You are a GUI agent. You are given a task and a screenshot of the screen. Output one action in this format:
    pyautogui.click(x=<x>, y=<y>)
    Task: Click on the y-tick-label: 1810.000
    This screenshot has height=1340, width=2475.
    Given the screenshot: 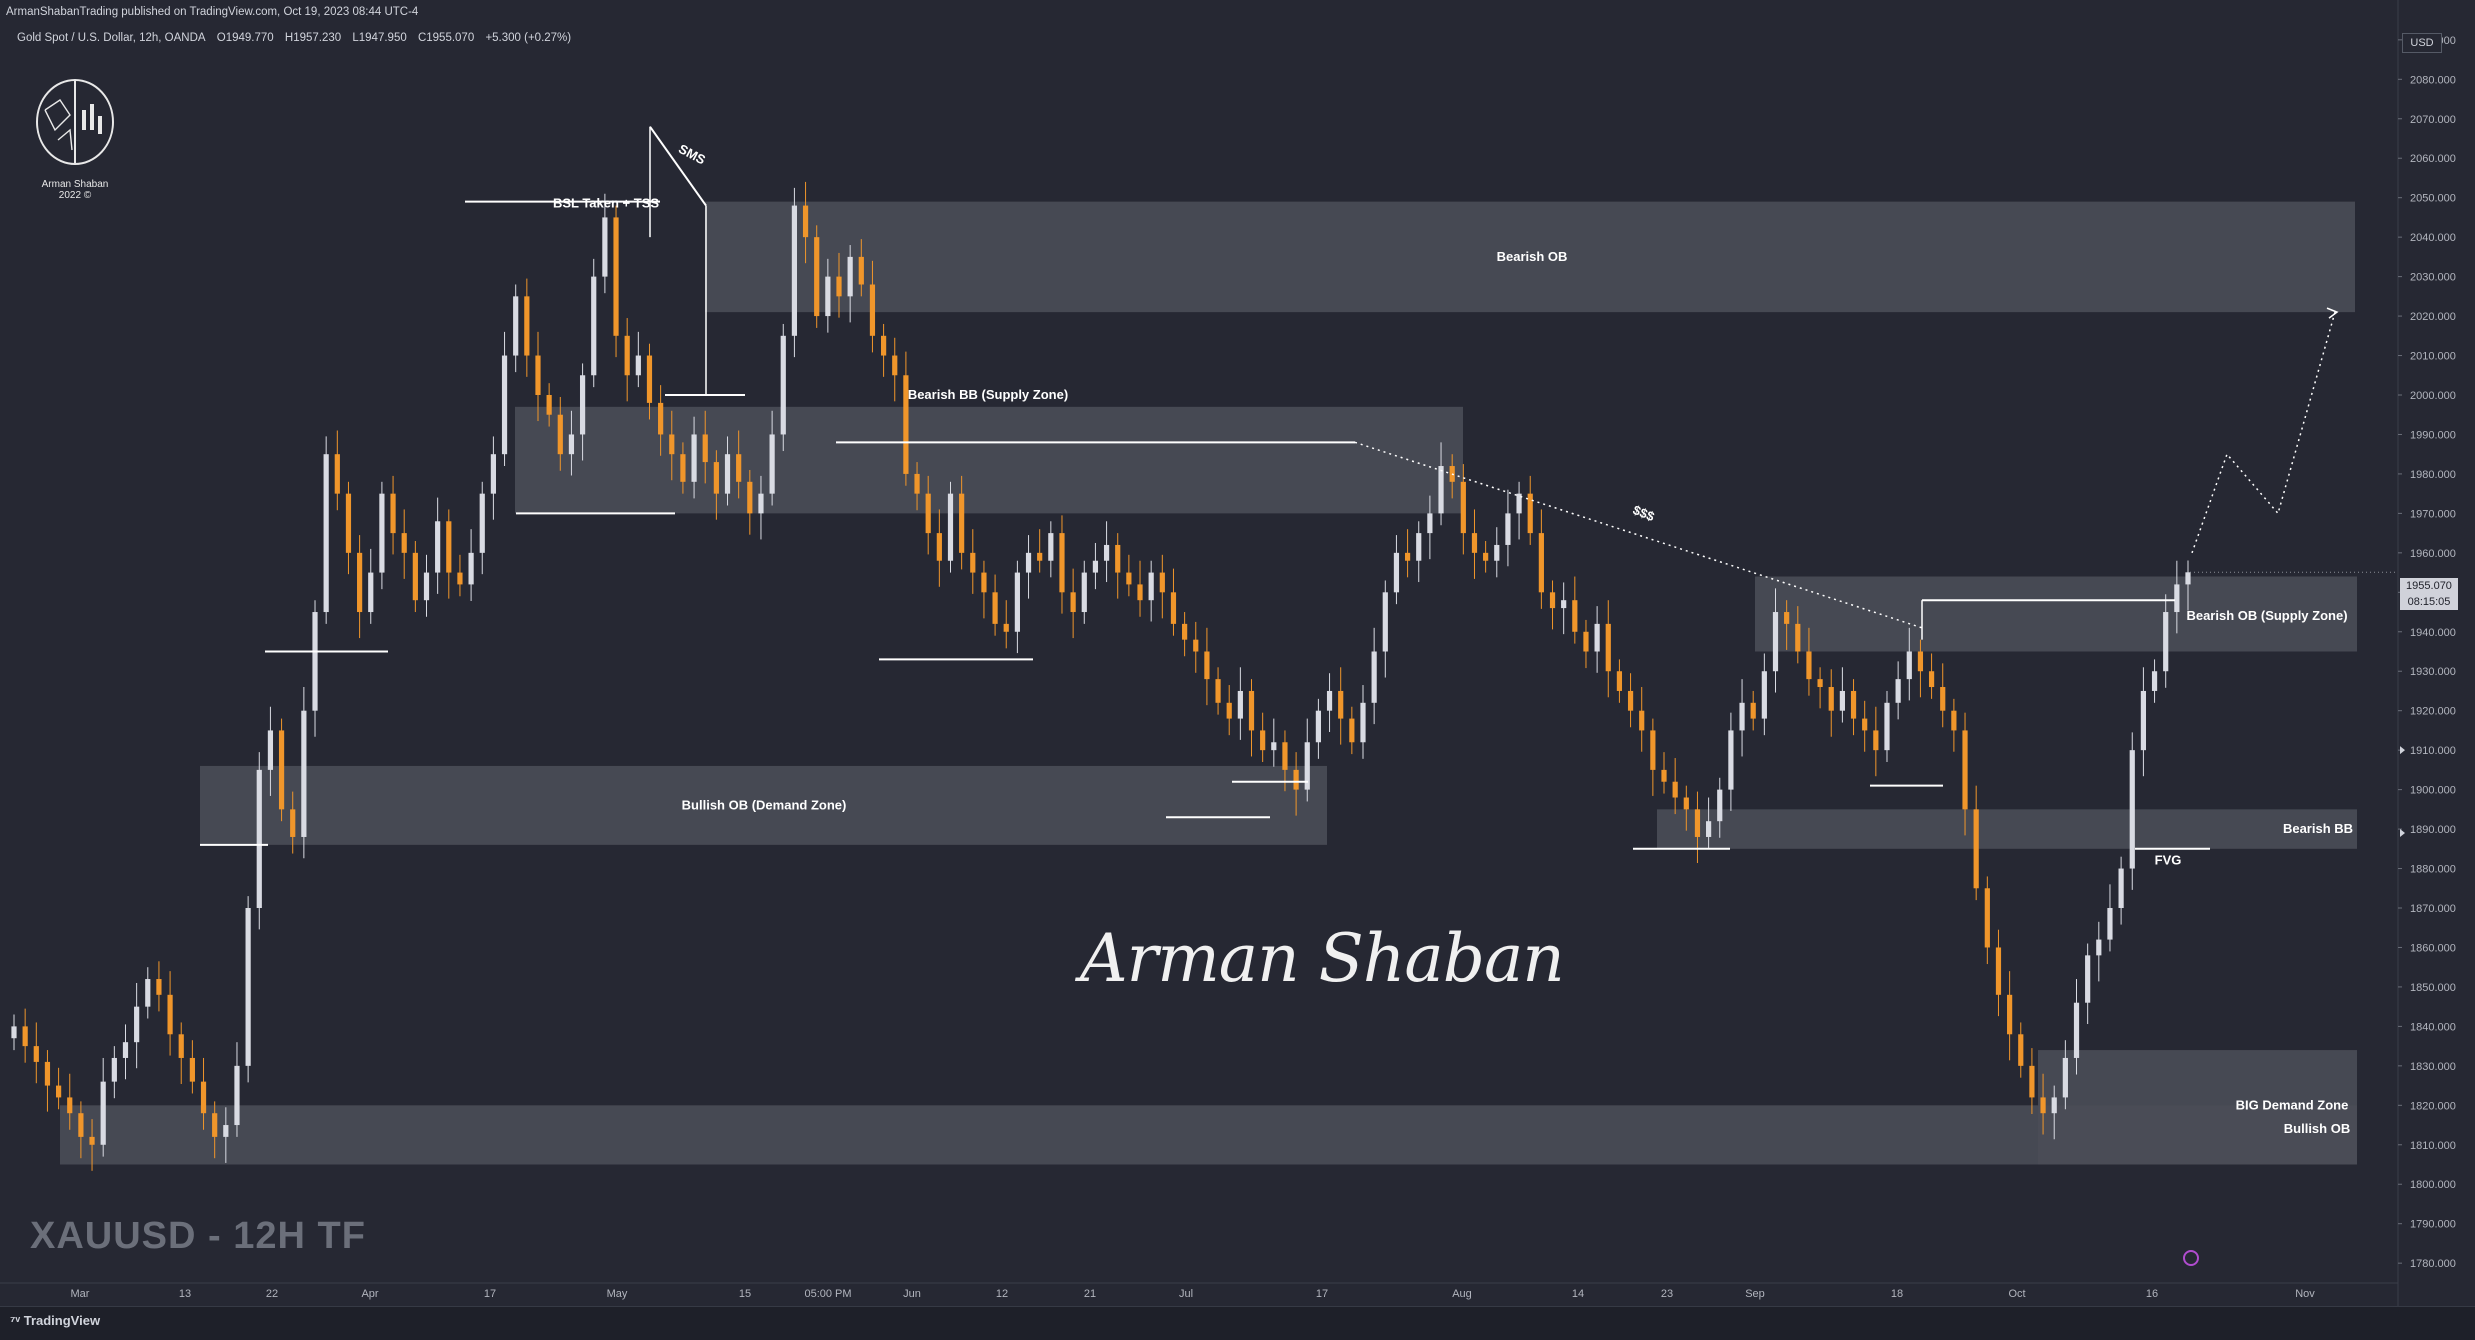 What is the action you would take?
    pyautogui.click(x=2433, y=1146)
    